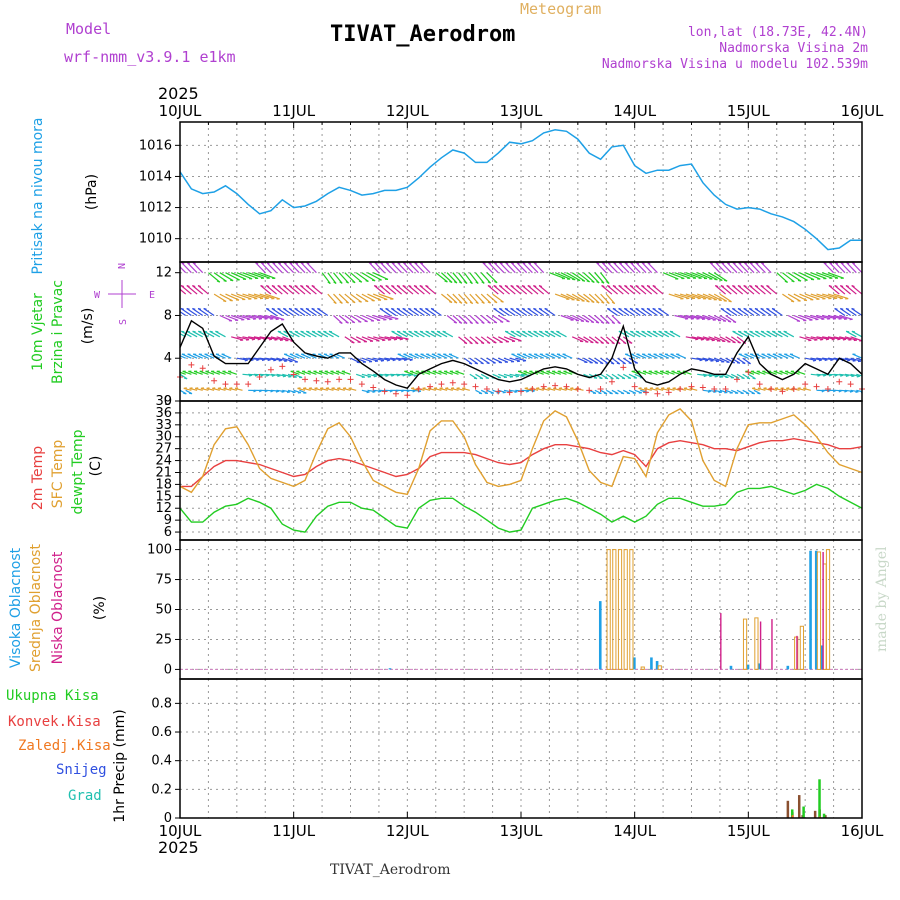 This screenshot has width=900, height=900. I want to click on y-tick-label: 21, so click(163, 472).